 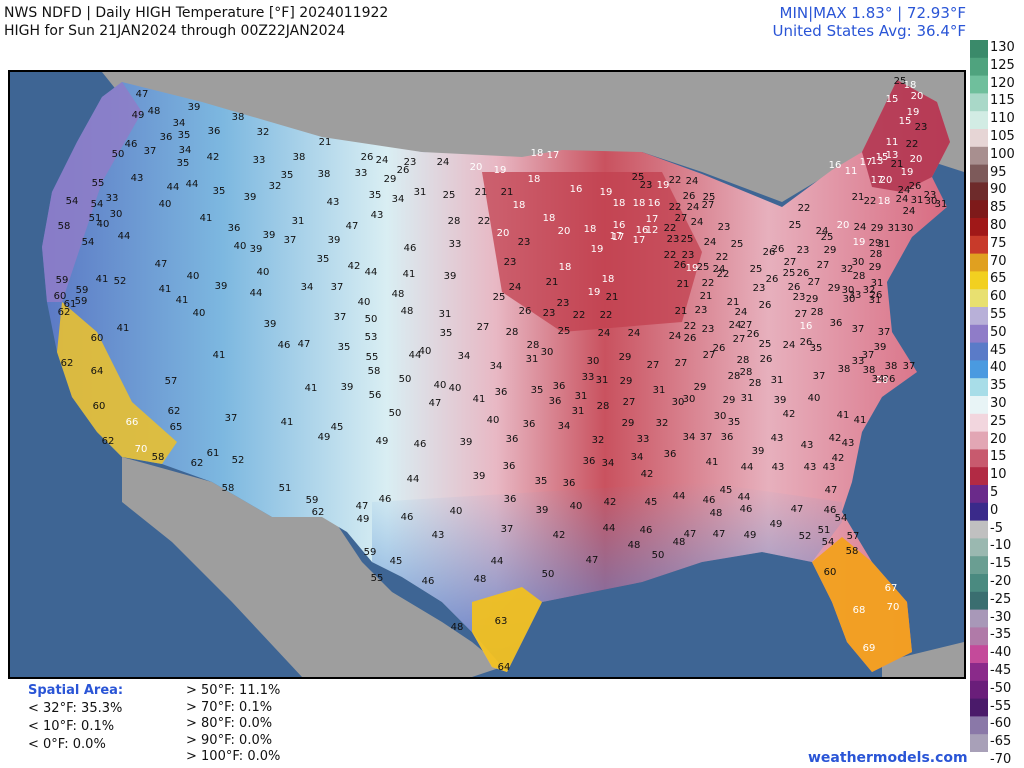 I want to click on gulf-coast-warm, so click(x=507, y=629).